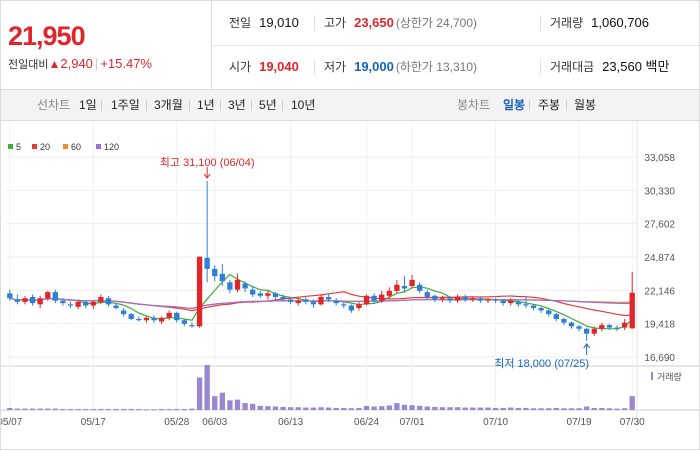  I want to click on x-tick-label: 06/13, so click(290, 422).